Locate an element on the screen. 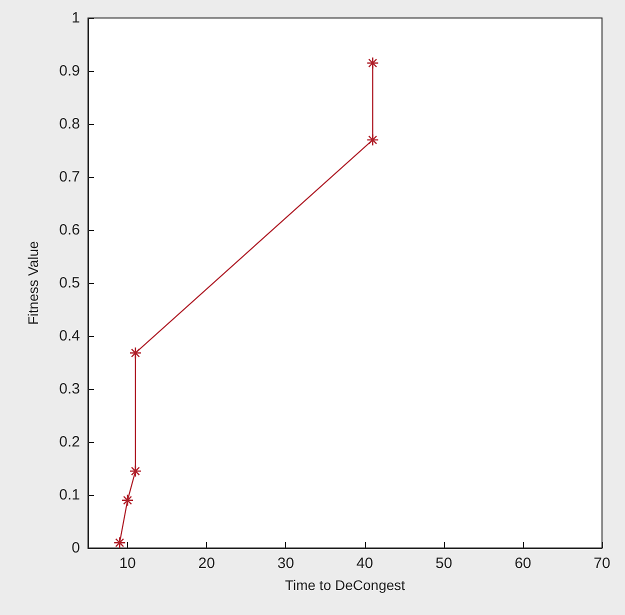 The image size is (625, 615). y-axis-title: Fitness Value is located at coordinates (33, 282).